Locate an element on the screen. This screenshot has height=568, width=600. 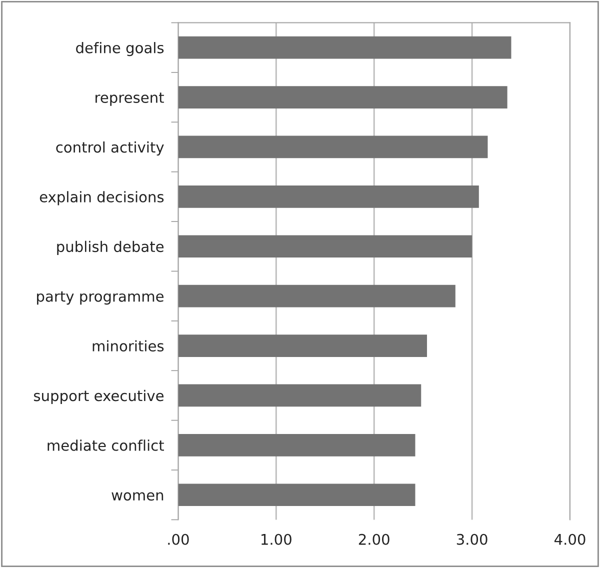
y-tick-label: support executive is located at coordinates (99, 397).